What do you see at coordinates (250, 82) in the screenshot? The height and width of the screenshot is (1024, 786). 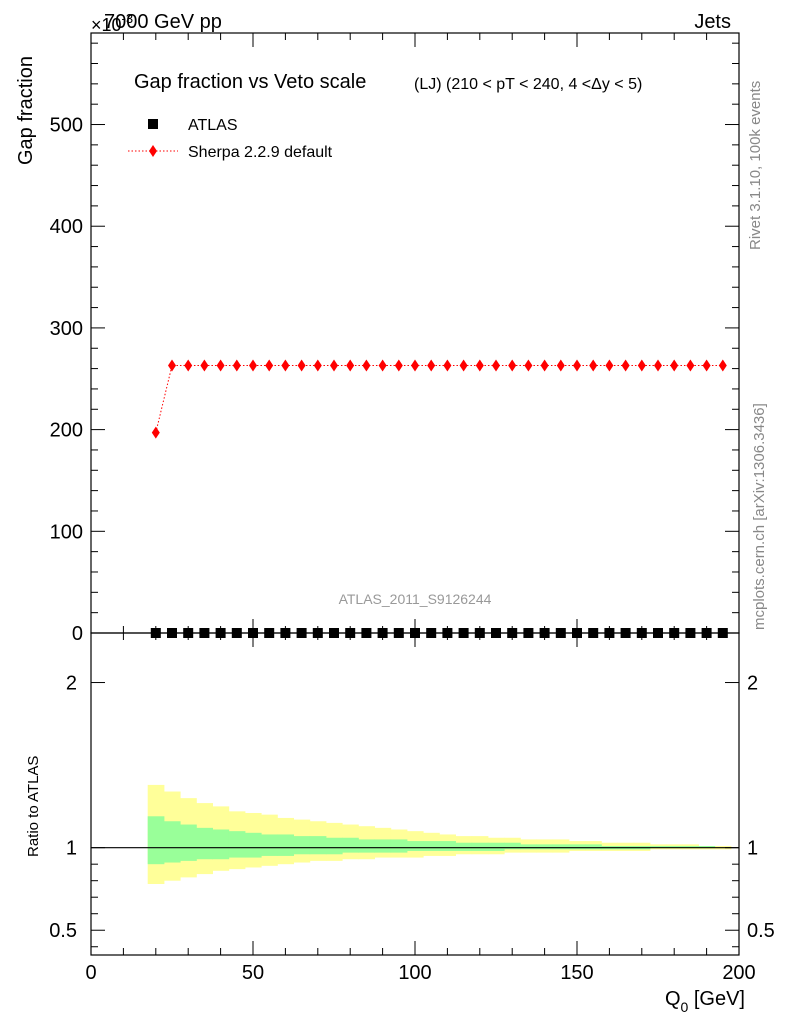 I see `chart-title: Gap fraction vs Veto scale` at bounding box center [250, 82].